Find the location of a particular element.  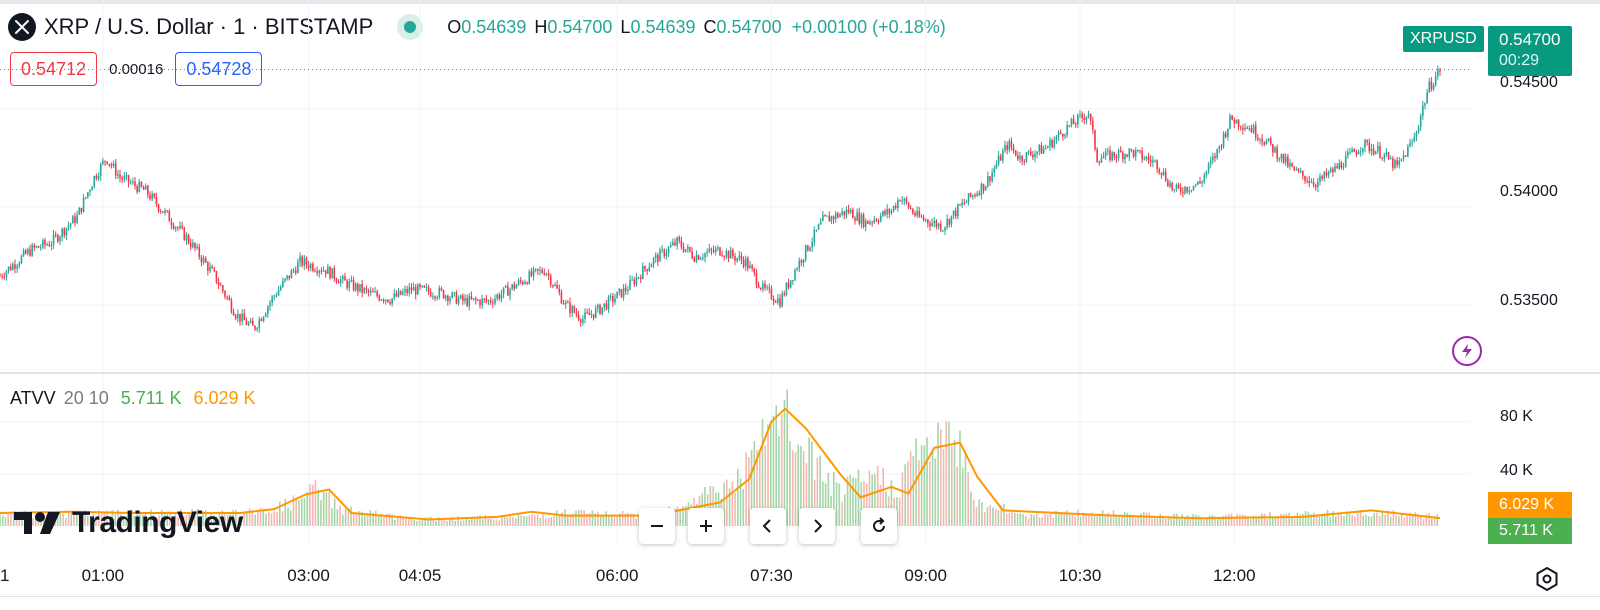

reset-chart-button is located at coordinates (879, 526).